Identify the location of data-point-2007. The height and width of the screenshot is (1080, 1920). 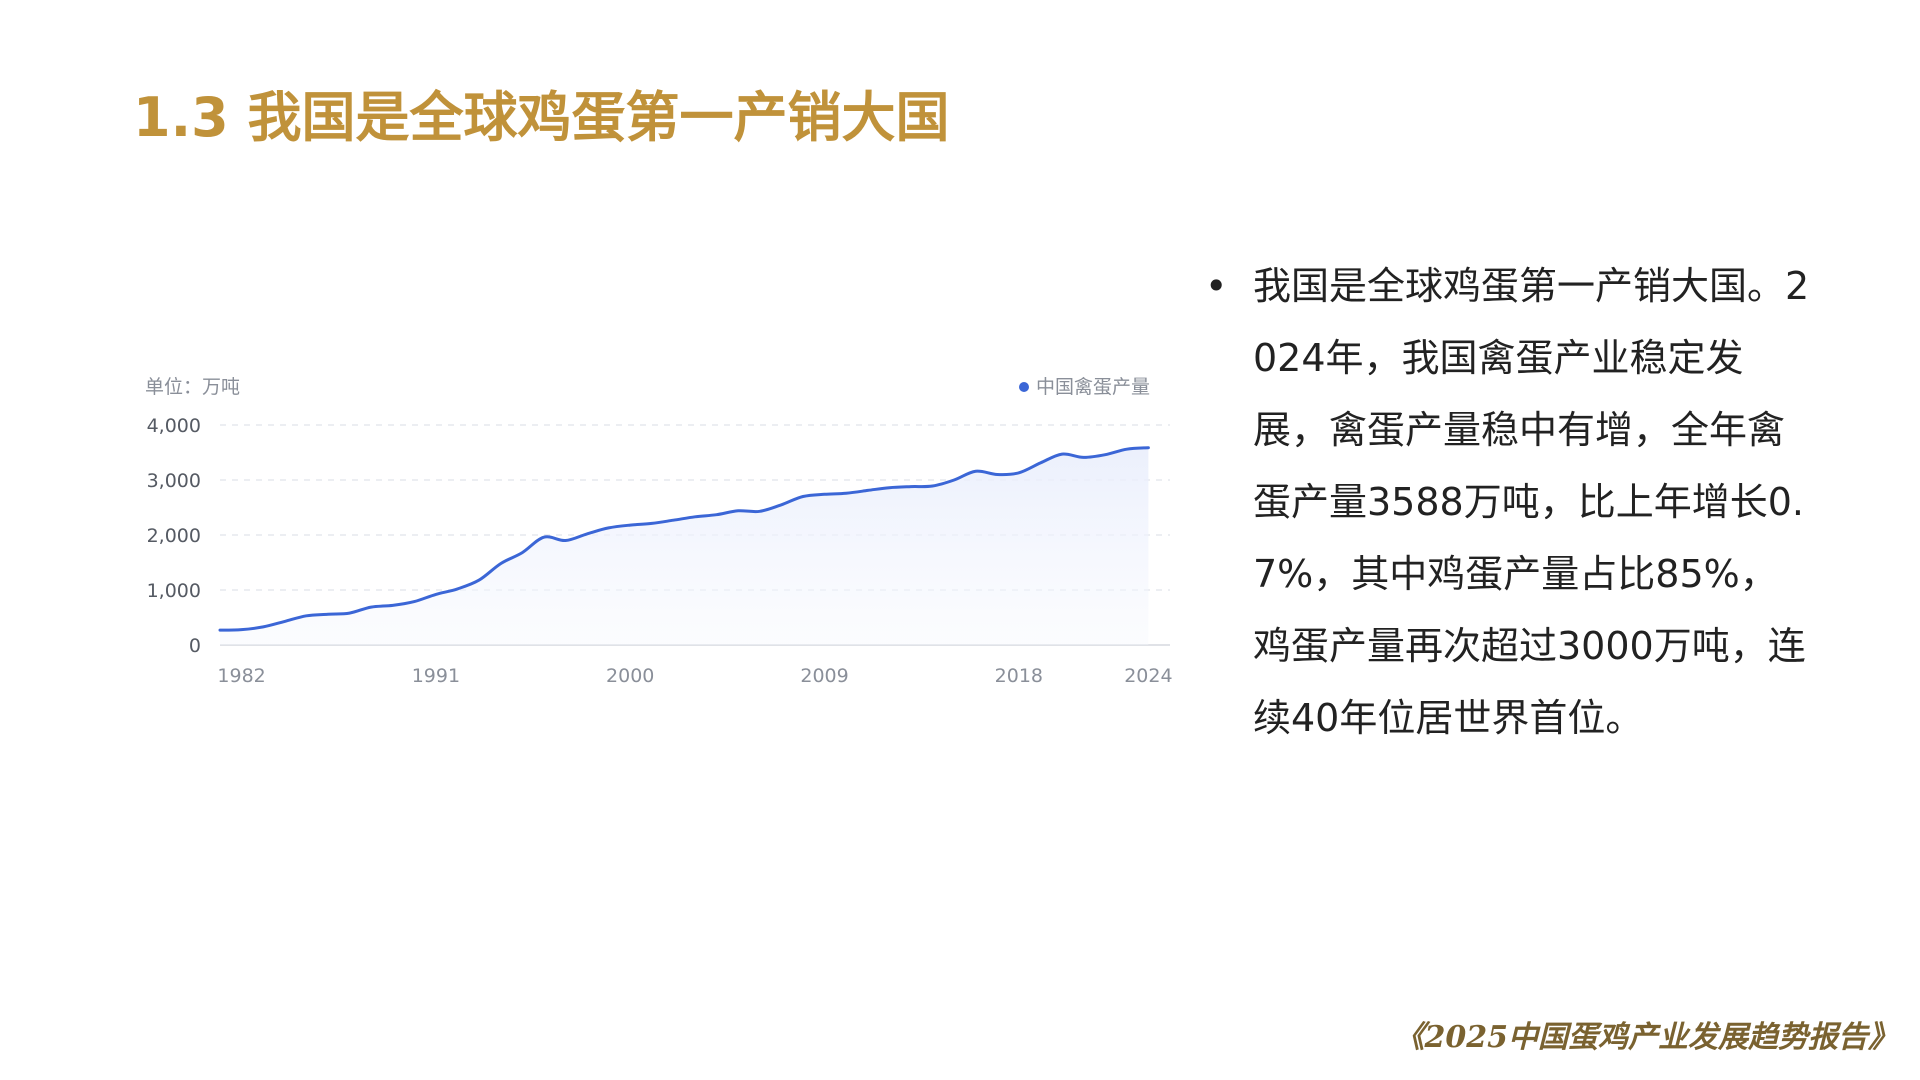
(781, 505).